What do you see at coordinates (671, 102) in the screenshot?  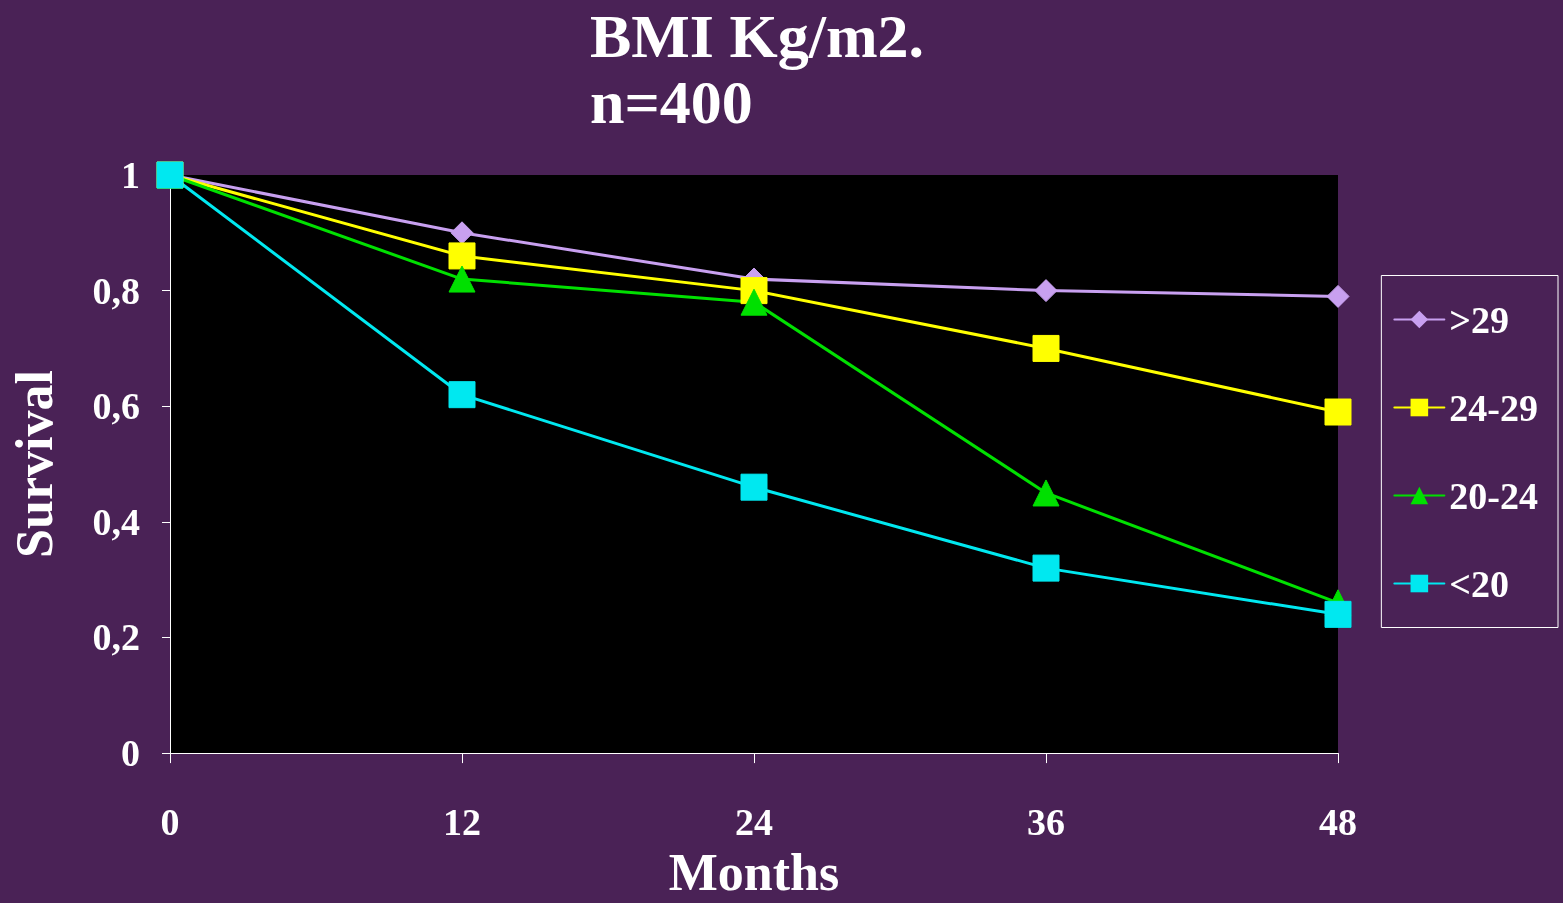 I see `chart-subtitle: n=400` at bounding box center [671, 102].